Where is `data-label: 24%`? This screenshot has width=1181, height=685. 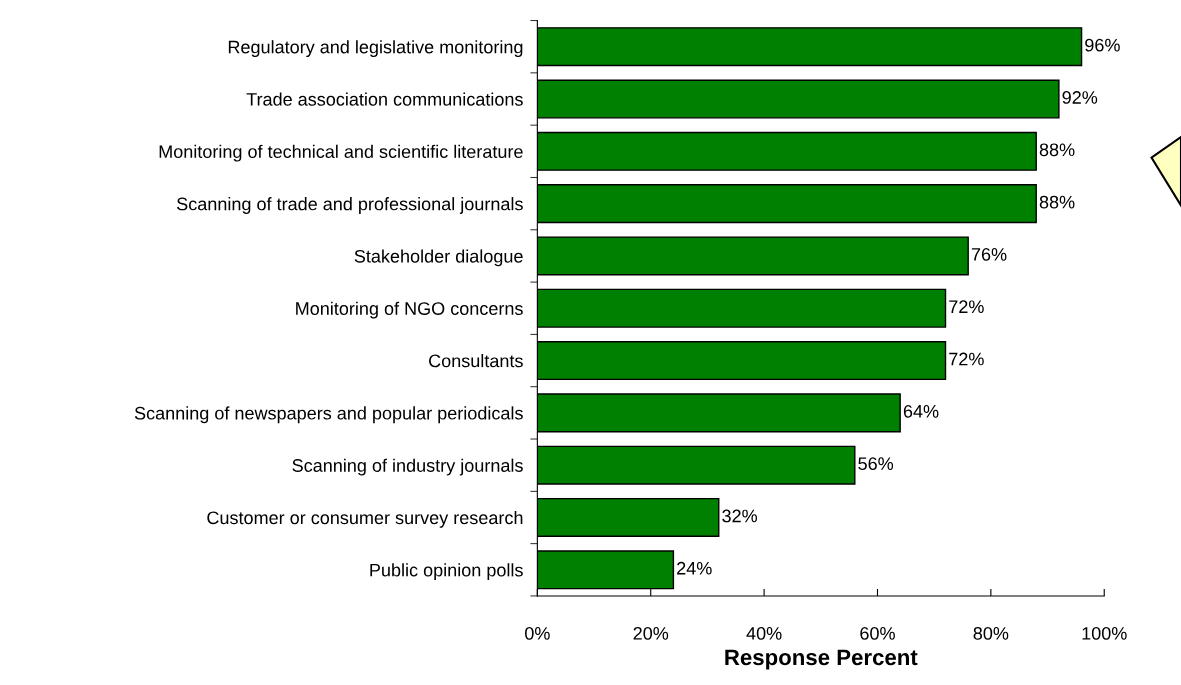 data-label: 24% is located at coordinates (694, 568).